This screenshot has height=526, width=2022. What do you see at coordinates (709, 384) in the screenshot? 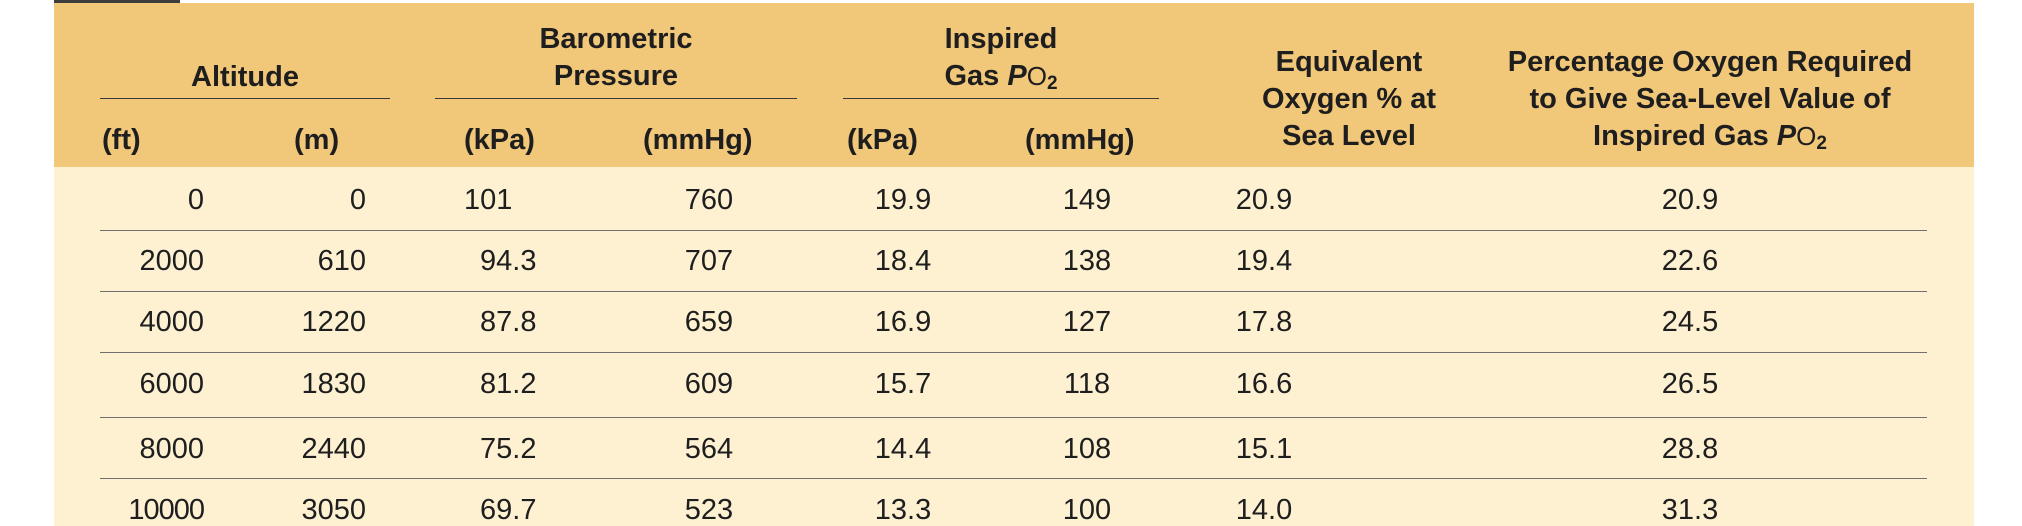
I see `cell-baro-mmhg: 609` at bounding box center [709, 384].